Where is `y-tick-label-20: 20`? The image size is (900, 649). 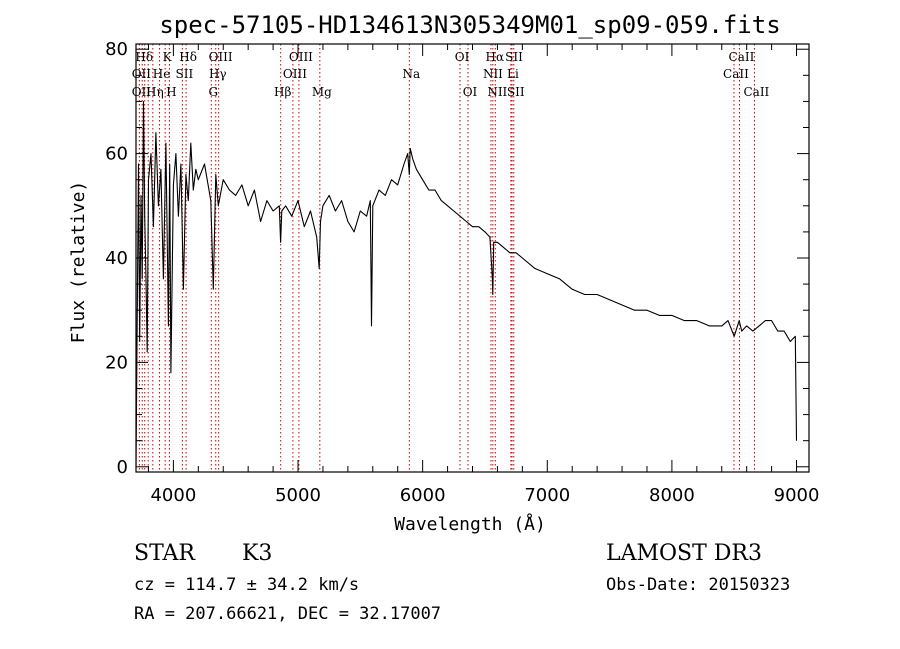 y-tick-label-20: 20 is located at coordinates (116, 362).